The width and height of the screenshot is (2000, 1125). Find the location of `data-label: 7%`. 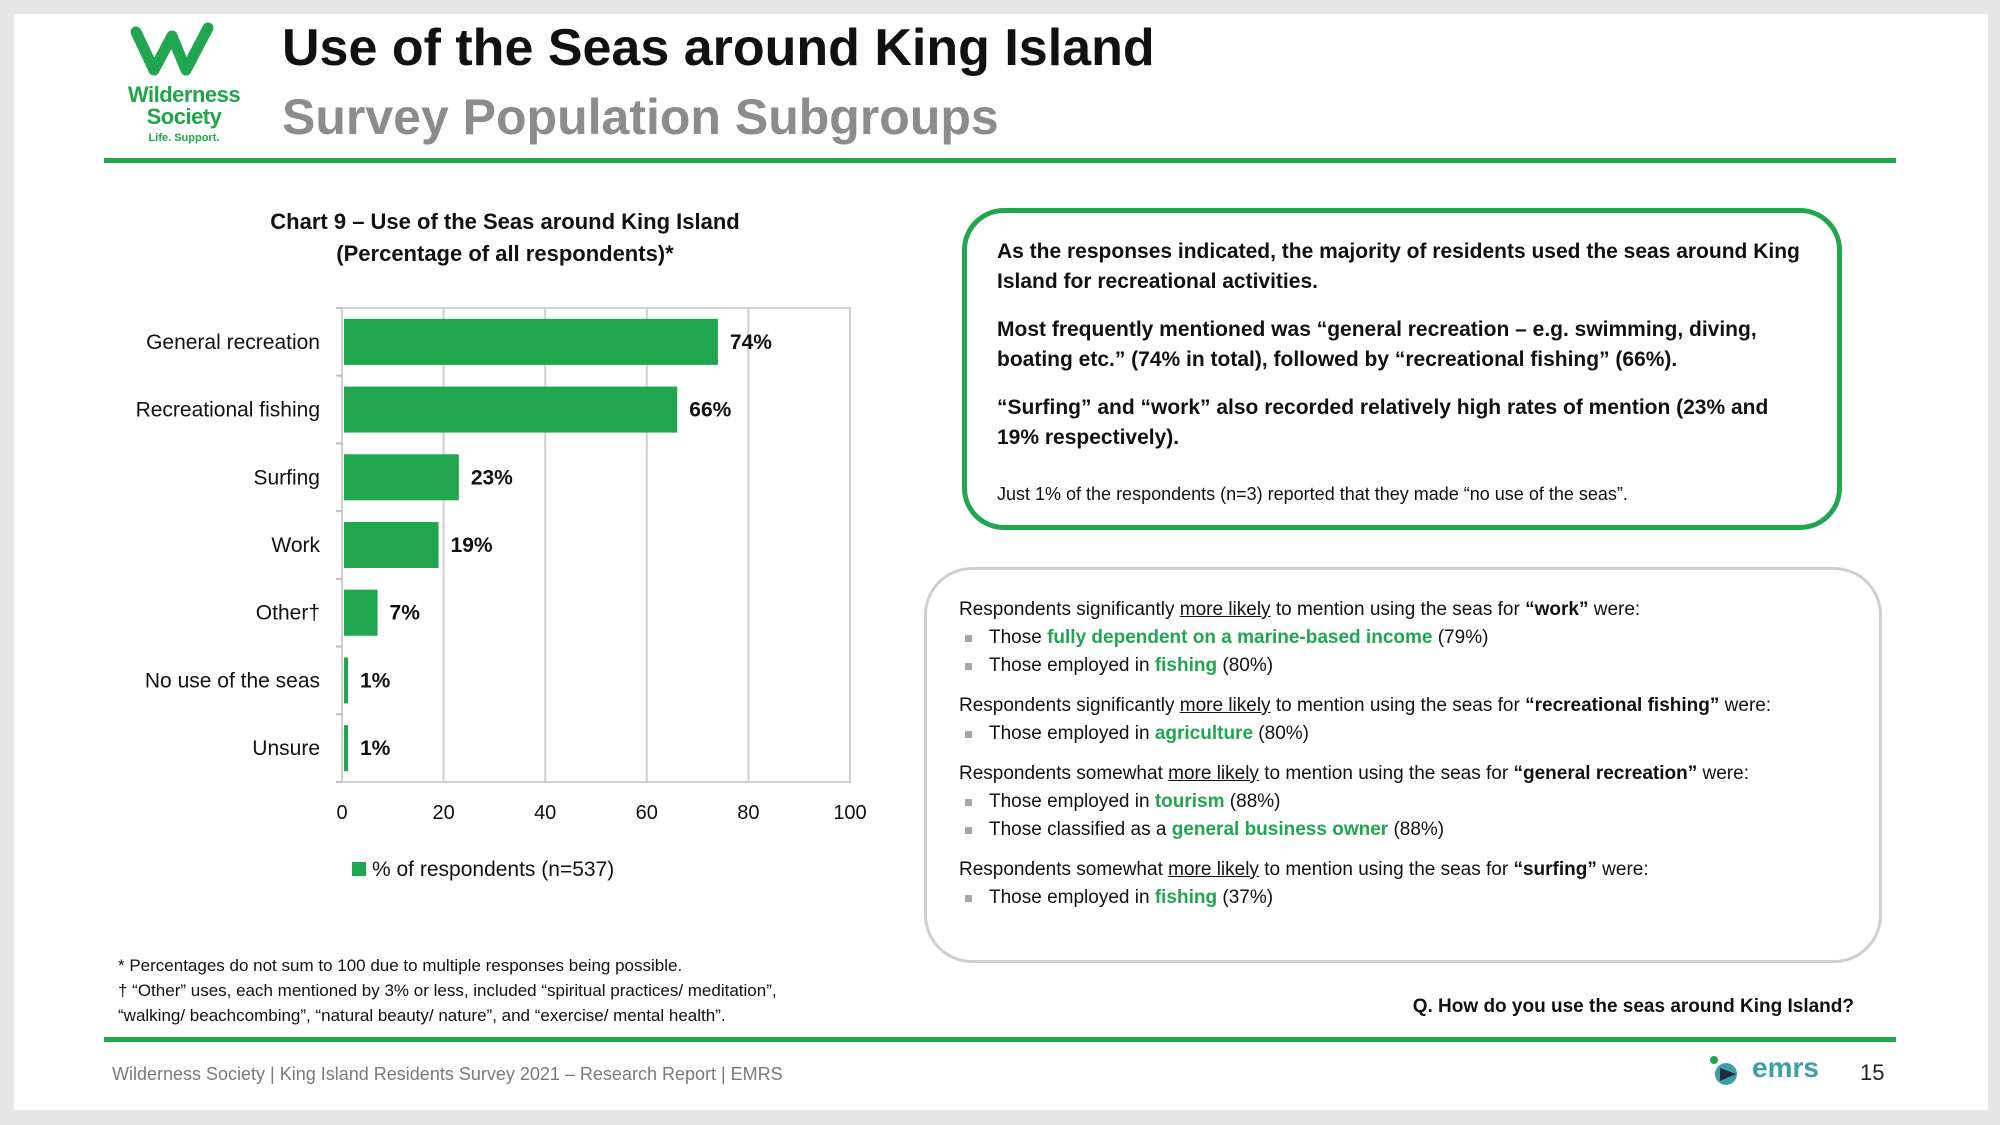

data-label: 7% is located at coordinates (405, 613).